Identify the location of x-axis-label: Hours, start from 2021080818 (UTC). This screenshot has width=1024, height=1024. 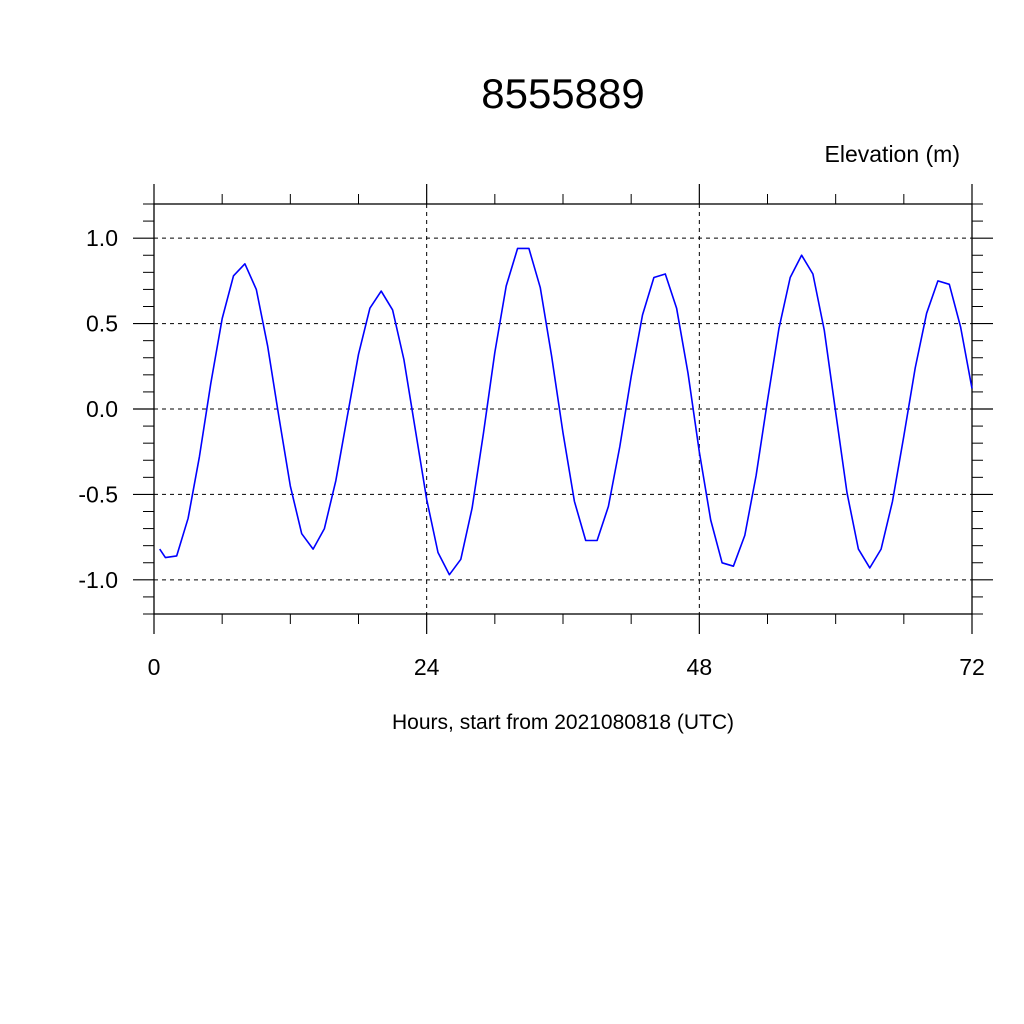
(563, 722).